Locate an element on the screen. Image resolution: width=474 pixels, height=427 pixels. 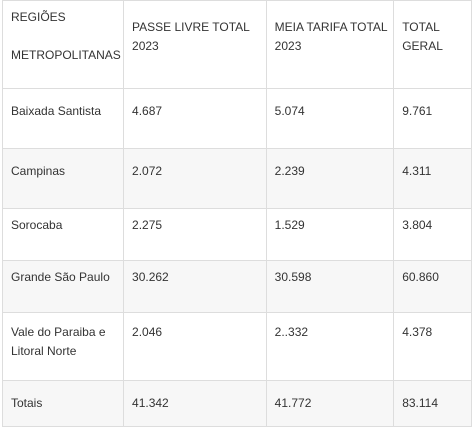
meia-tarifa-cell: 41.772 is located at coordinates (330, 403).